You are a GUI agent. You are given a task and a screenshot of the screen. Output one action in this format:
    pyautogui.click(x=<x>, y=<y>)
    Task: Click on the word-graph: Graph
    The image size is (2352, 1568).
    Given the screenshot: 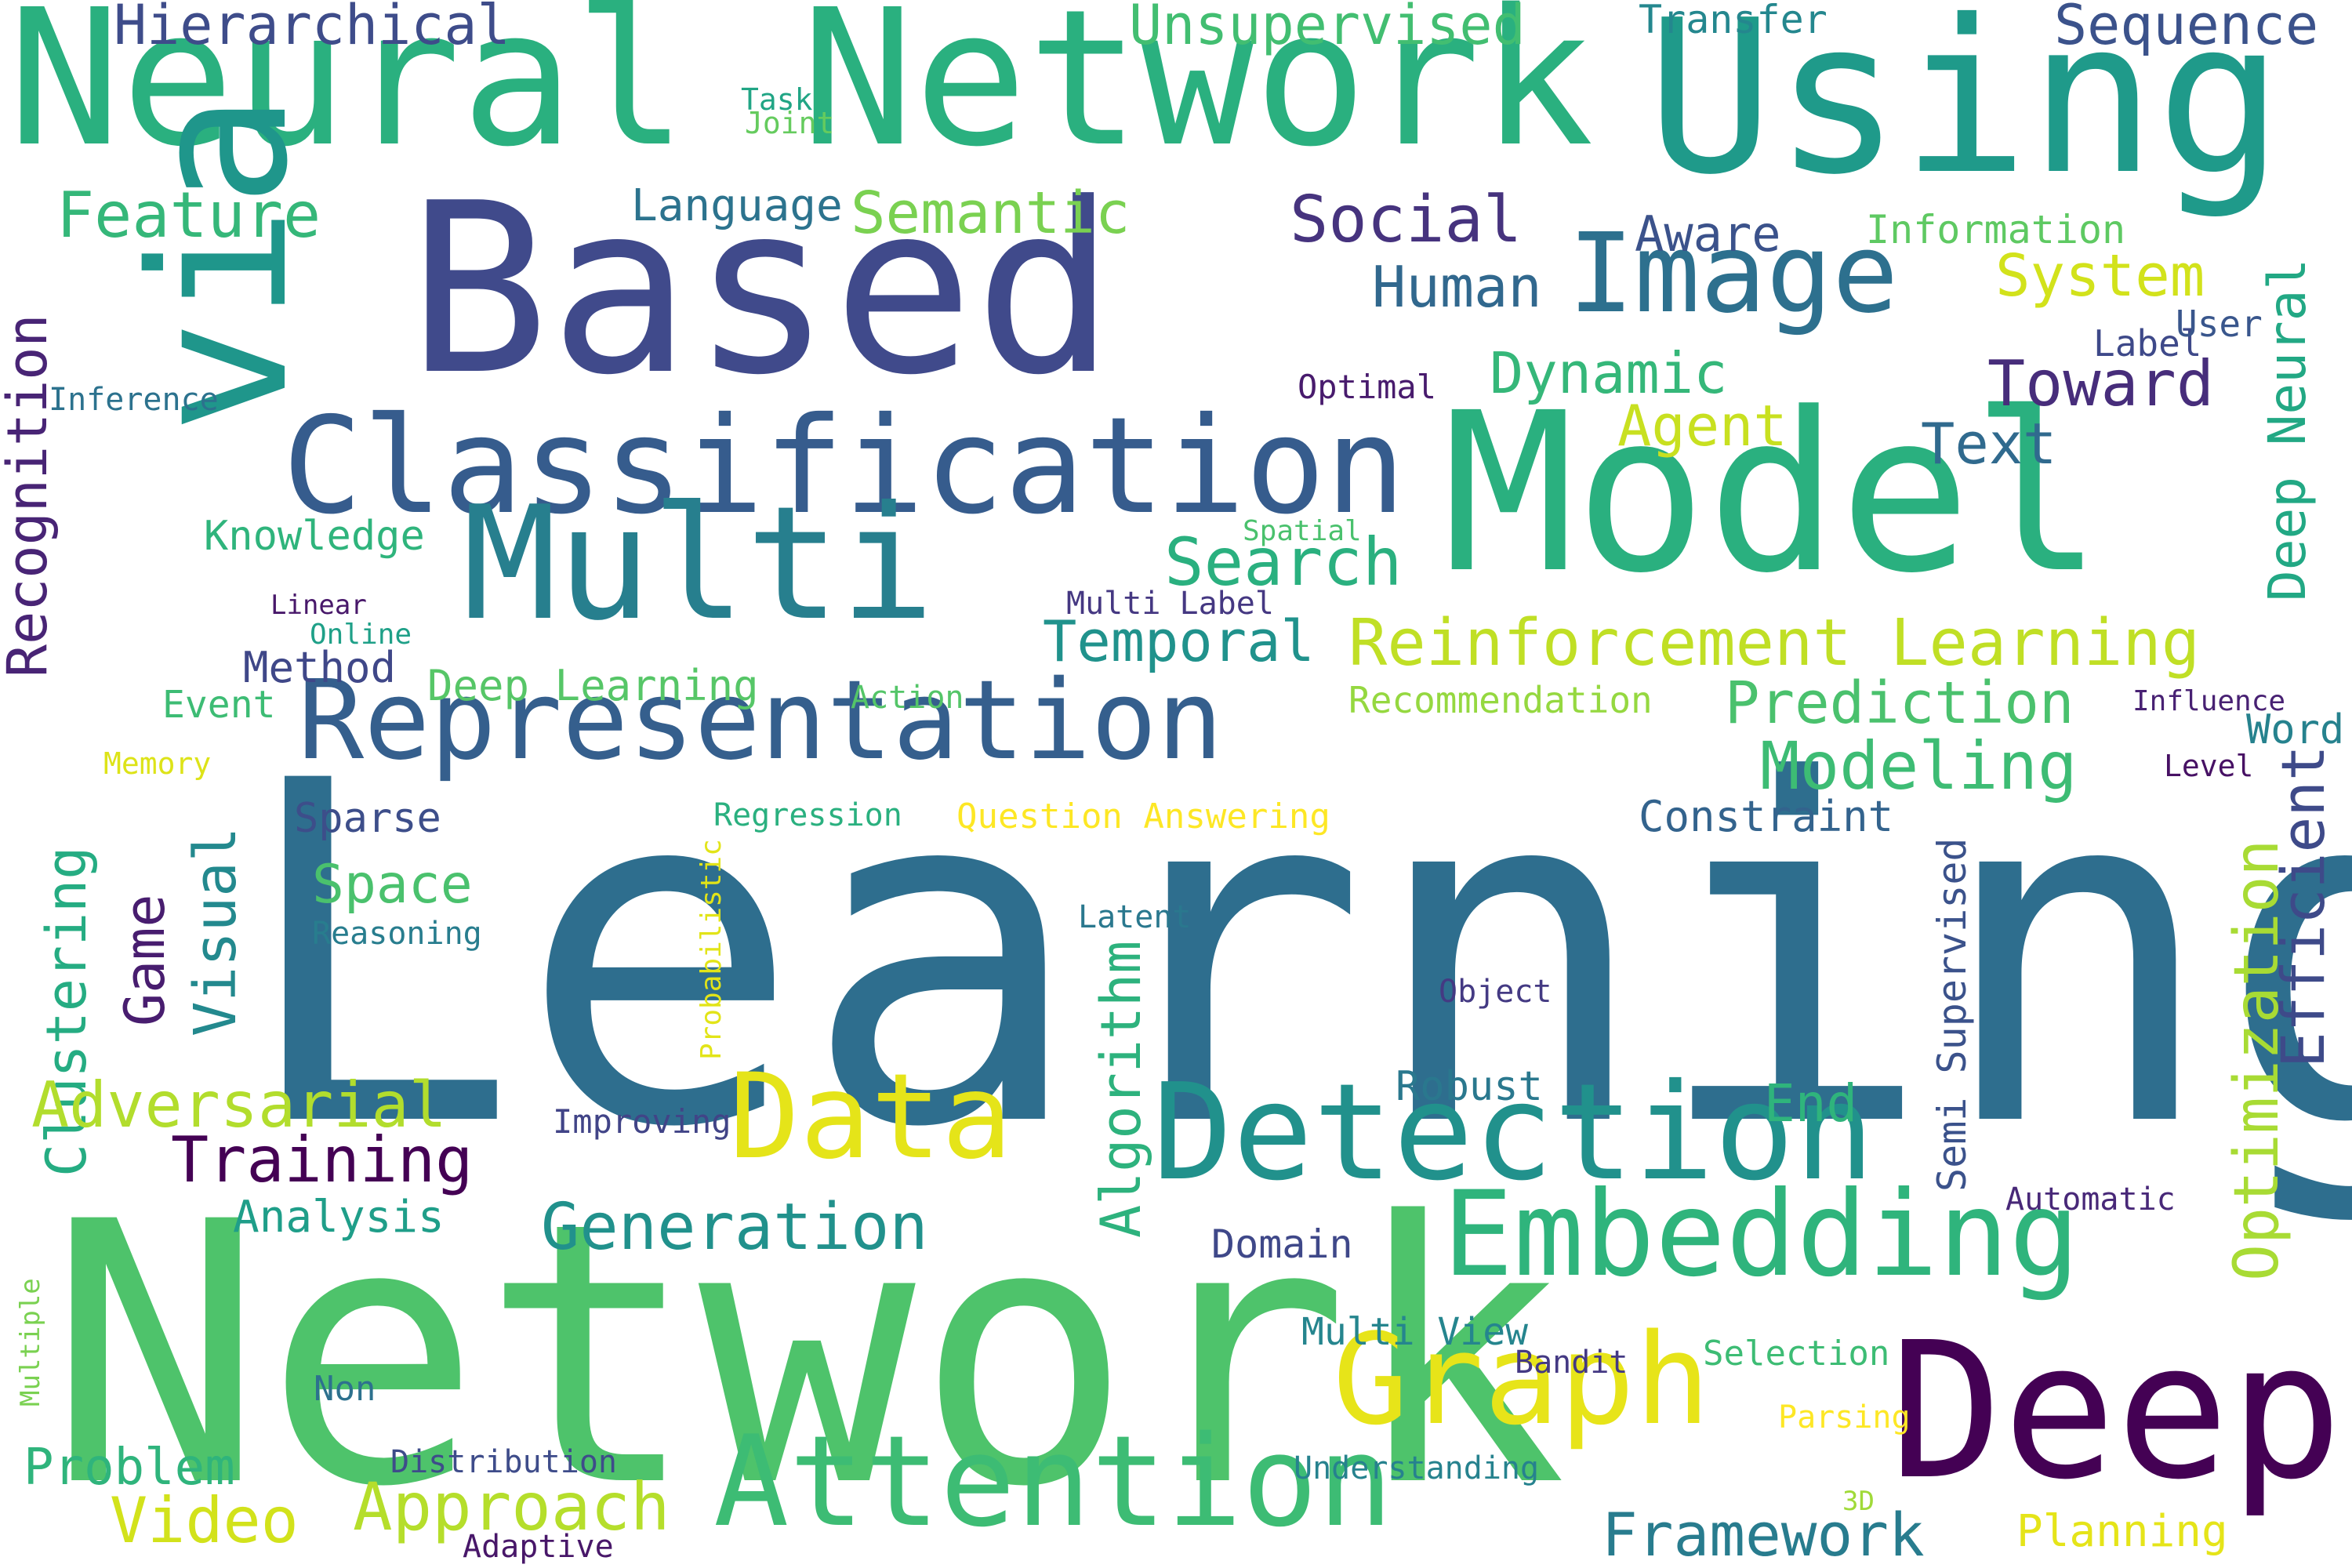 What is the action you would take?
    pyautogui.click(x=1522, y=1379)
    